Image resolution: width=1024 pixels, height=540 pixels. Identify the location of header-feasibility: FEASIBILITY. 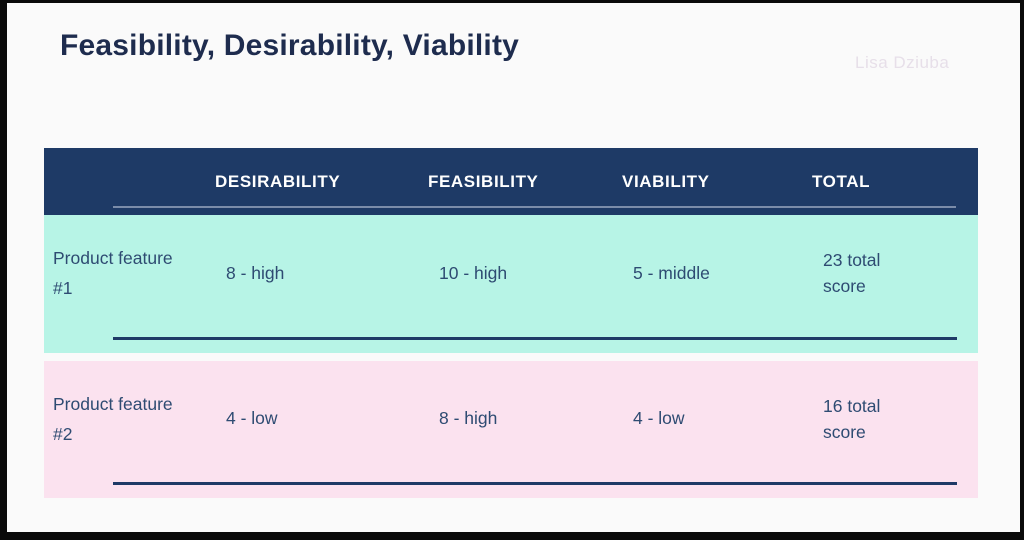
(483, 181).